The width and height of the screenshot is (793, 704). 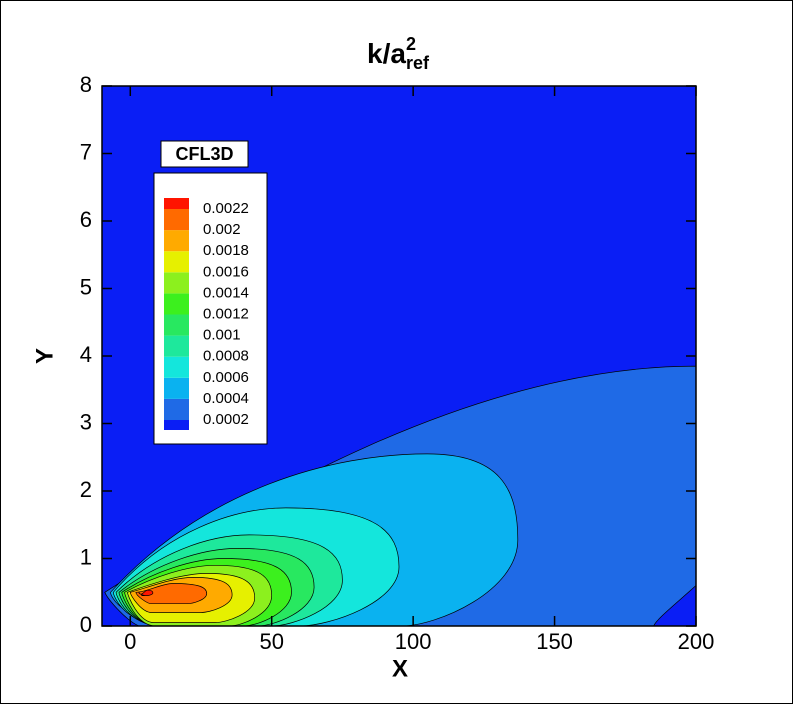 I want to click on y-tick-label: 8, so click(x=86, y=84).